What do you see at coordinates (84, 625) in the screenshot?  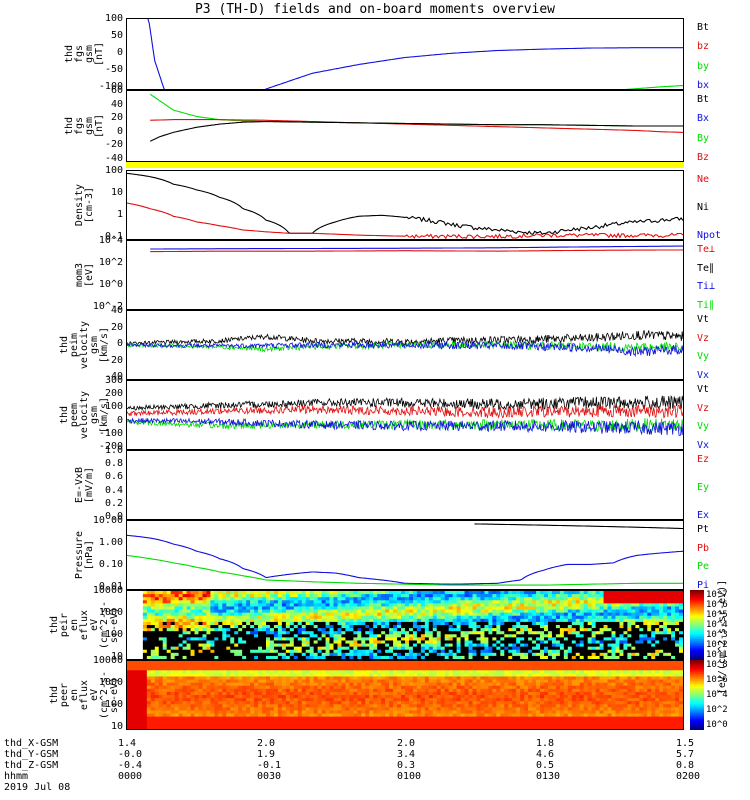 I see `y-axis-label: thd peir en eflux eV (cm^2-s- sr-eV)` at bounding box center [84, 625].